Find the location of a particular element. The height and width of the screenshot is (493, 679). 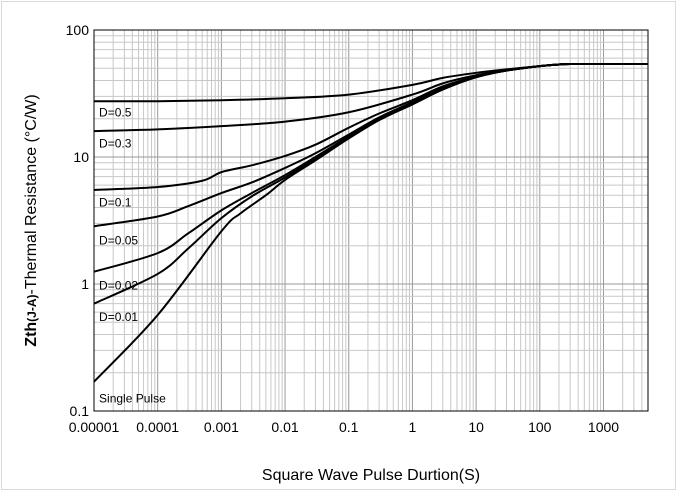

y-tick-label: 100 is located at coordinates (78, 30).